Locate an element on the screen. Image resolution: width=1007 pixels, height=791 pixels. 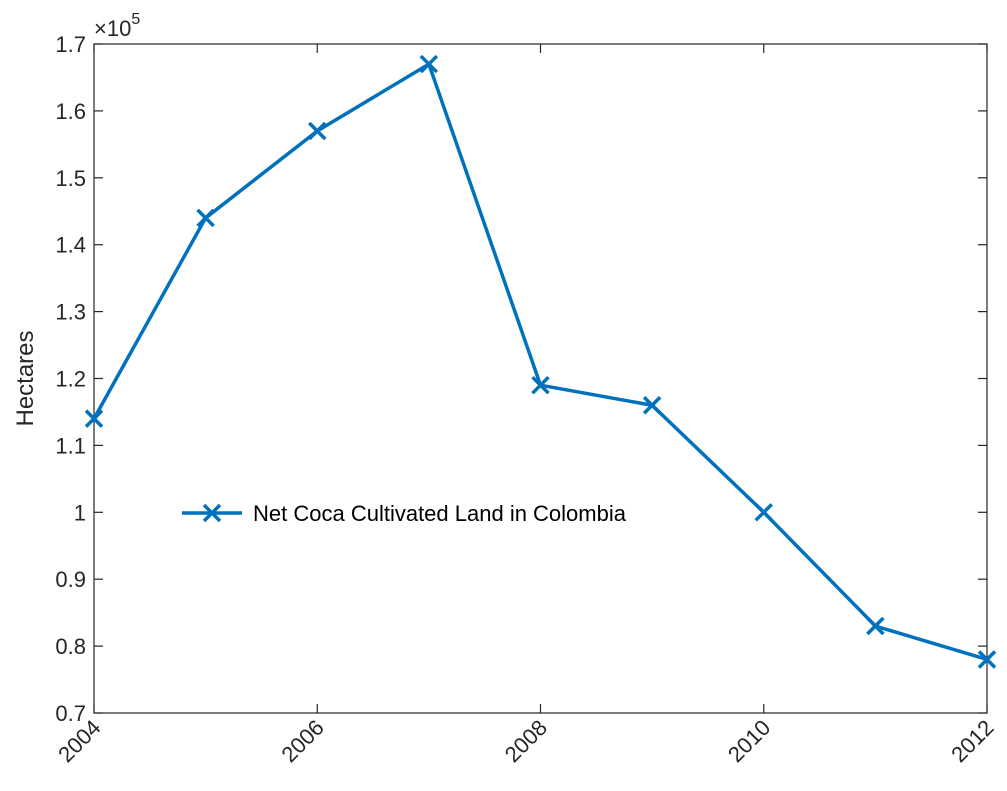
y-tick-label: 1.3 is located at coordinates (70, 312).